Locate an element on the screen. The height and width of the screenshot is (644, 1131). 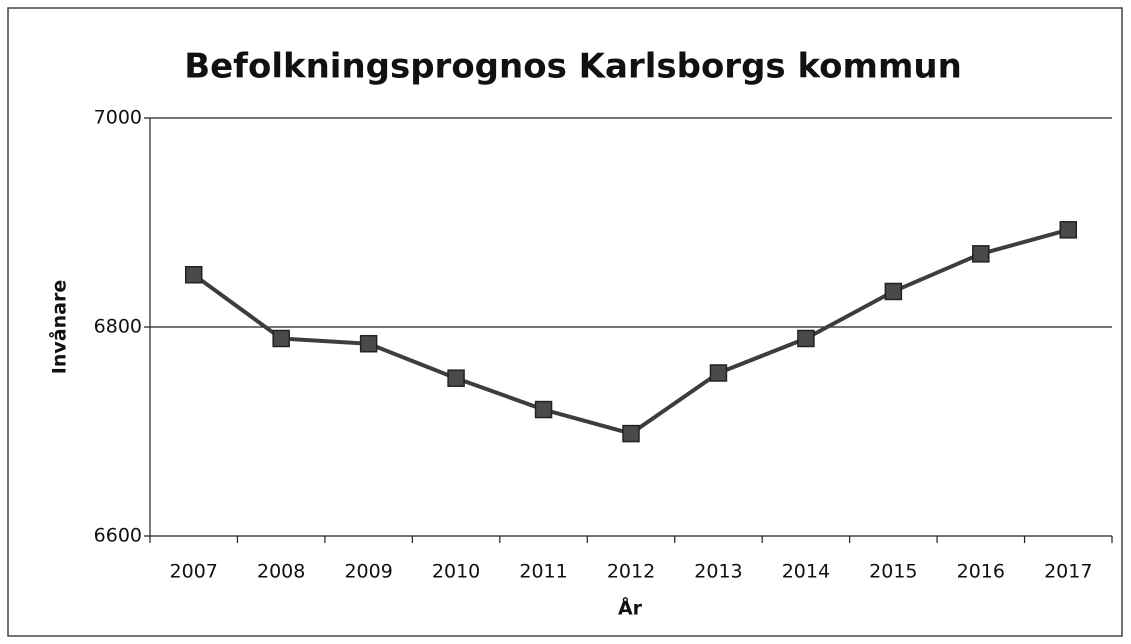
y-axis-title: Invånare is located at coordinates (59, 327).